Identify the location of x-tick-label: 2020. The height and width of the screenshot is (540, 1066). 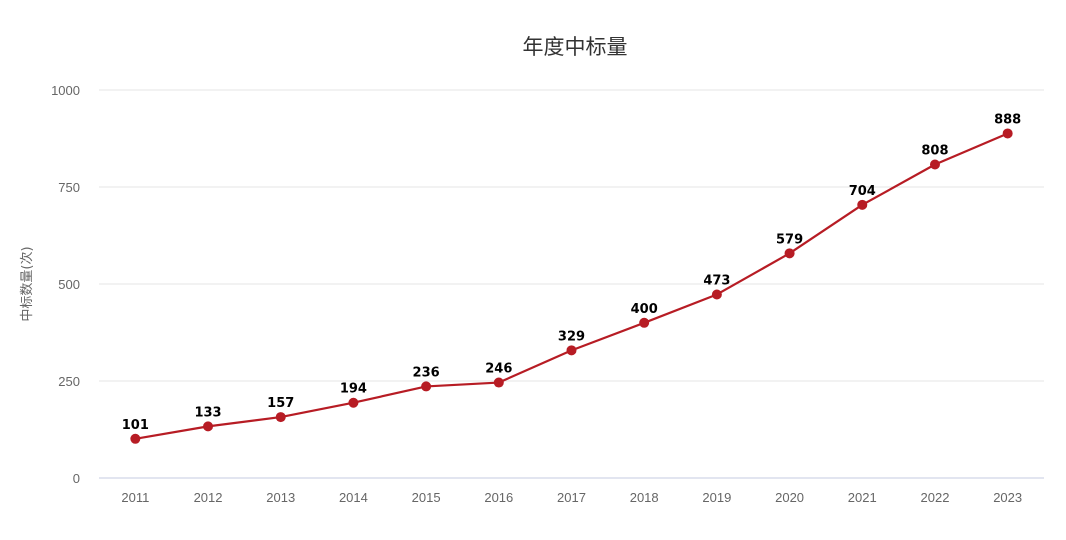
(789, 497).